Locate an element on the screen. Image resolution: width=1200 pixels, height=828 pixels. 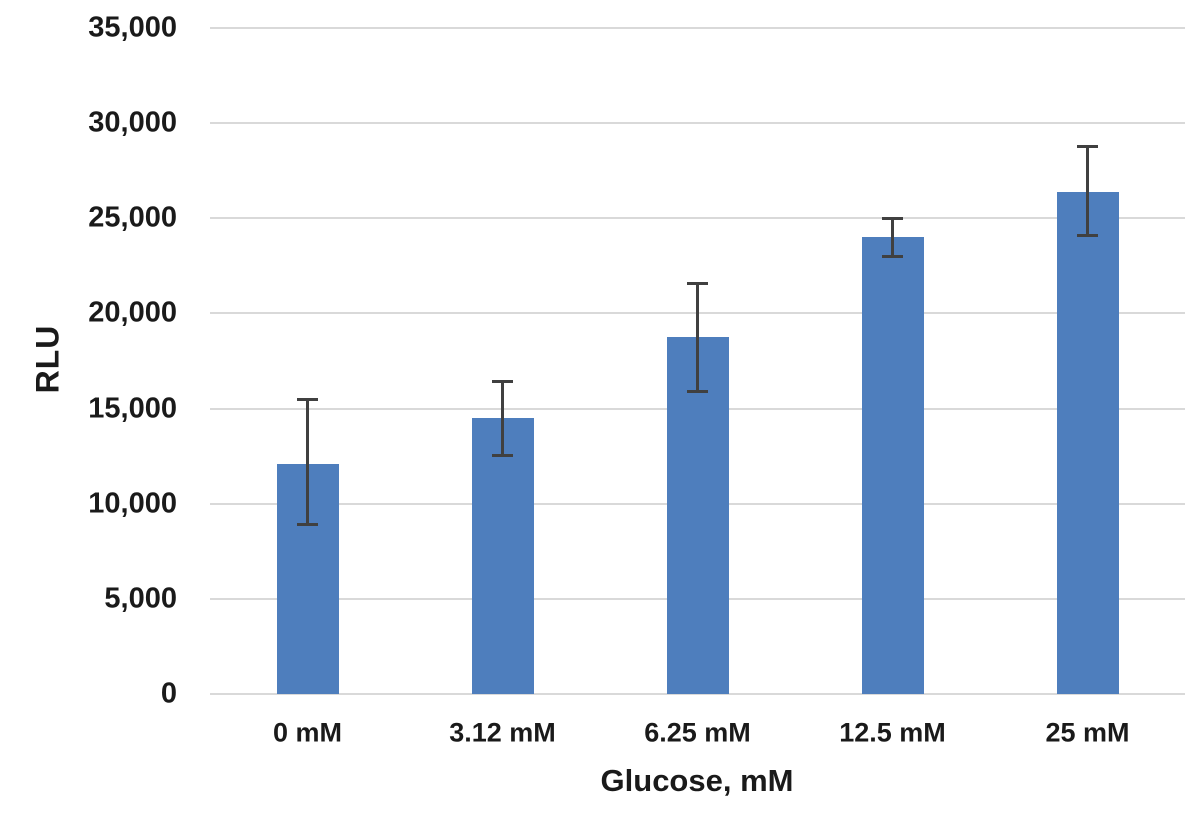
y-tick-label: 35,000 is located at coordinates (132, 27).